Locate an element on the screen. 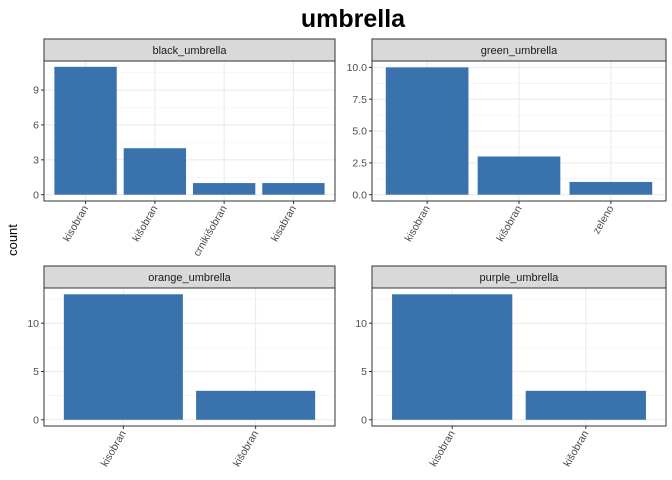  x-tick-label: crnikišobran is located at coordinates (210, 230).